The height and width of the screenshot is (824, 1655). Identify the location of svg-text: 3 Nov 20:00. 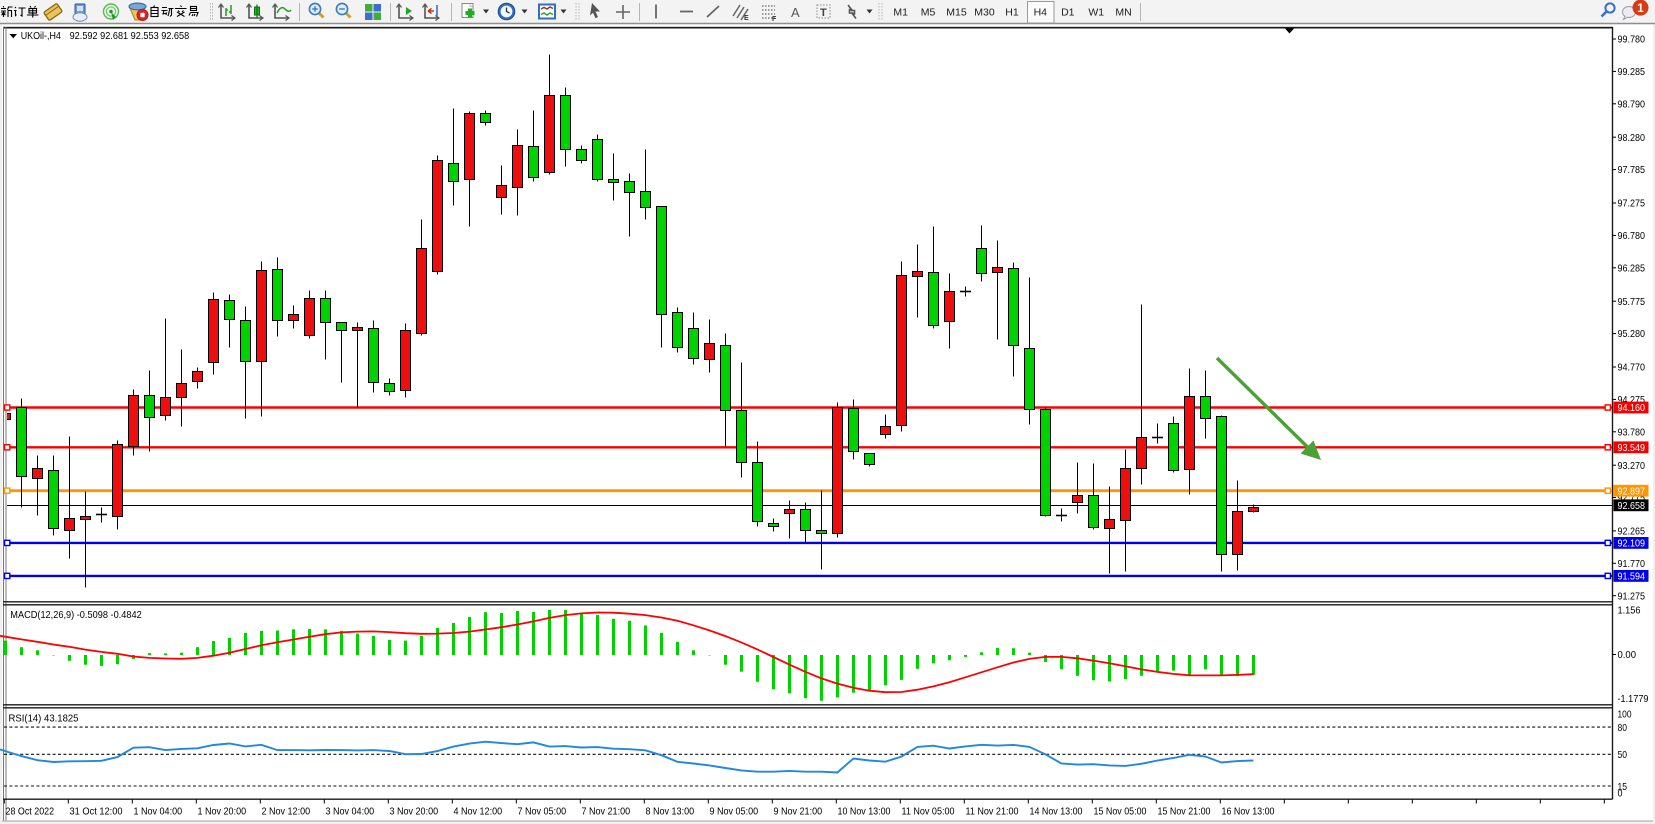
(414, 812).